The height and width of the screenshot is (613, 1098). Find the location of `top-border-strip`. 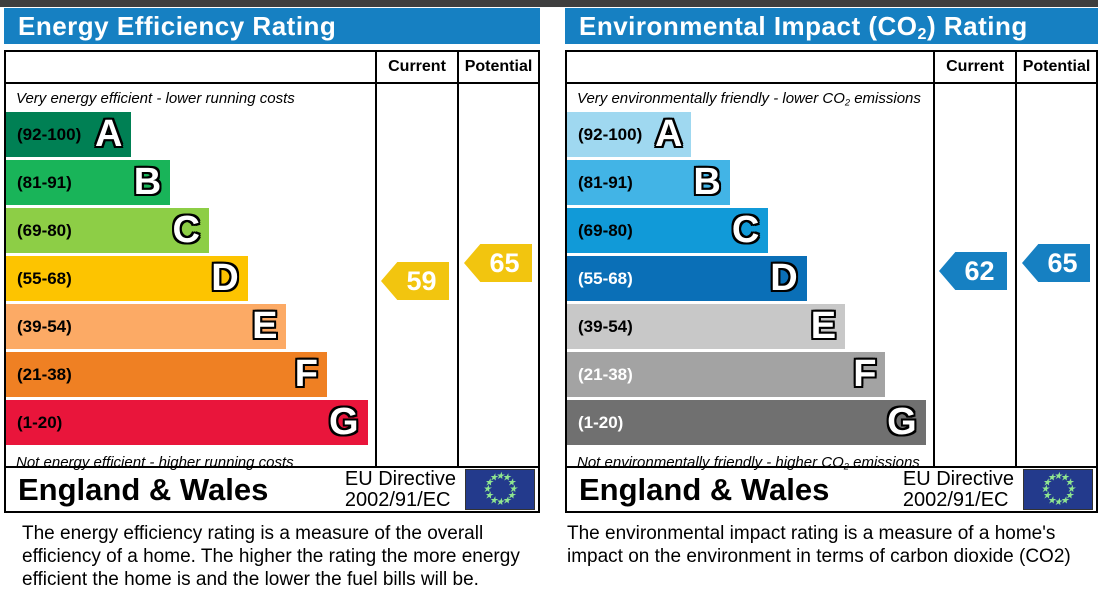

top-border-strip is located at coordinates (549, 3).